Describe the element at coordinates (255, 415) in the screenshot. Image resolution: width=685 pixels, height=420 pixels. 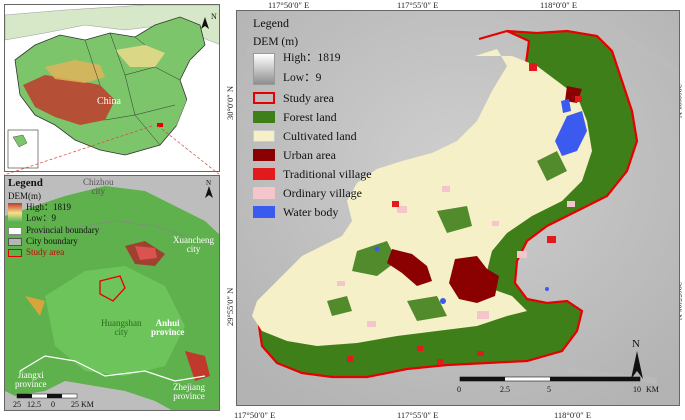
I see `bottom-tick: 117°50′0″ E` at that location.